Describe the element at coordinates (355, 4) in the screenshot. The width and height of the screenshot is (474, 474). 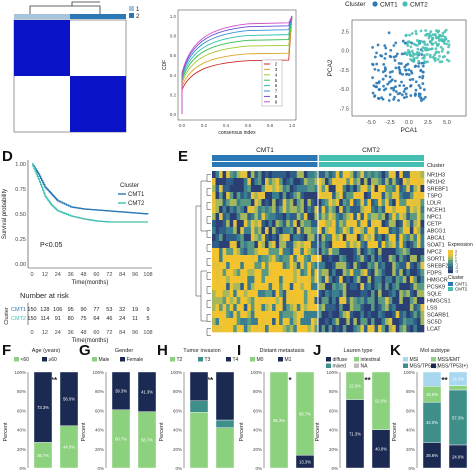
I see `pca-legend-title: Cluster` at that location.